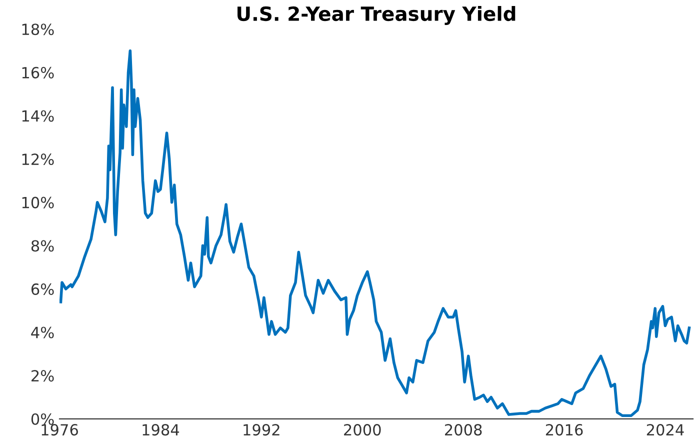 The width and height of the screenshot is (700, 448). Describe the element at coordinates (43, 376) in the screenshot. I see `y-tick-label: 2%` at that location.